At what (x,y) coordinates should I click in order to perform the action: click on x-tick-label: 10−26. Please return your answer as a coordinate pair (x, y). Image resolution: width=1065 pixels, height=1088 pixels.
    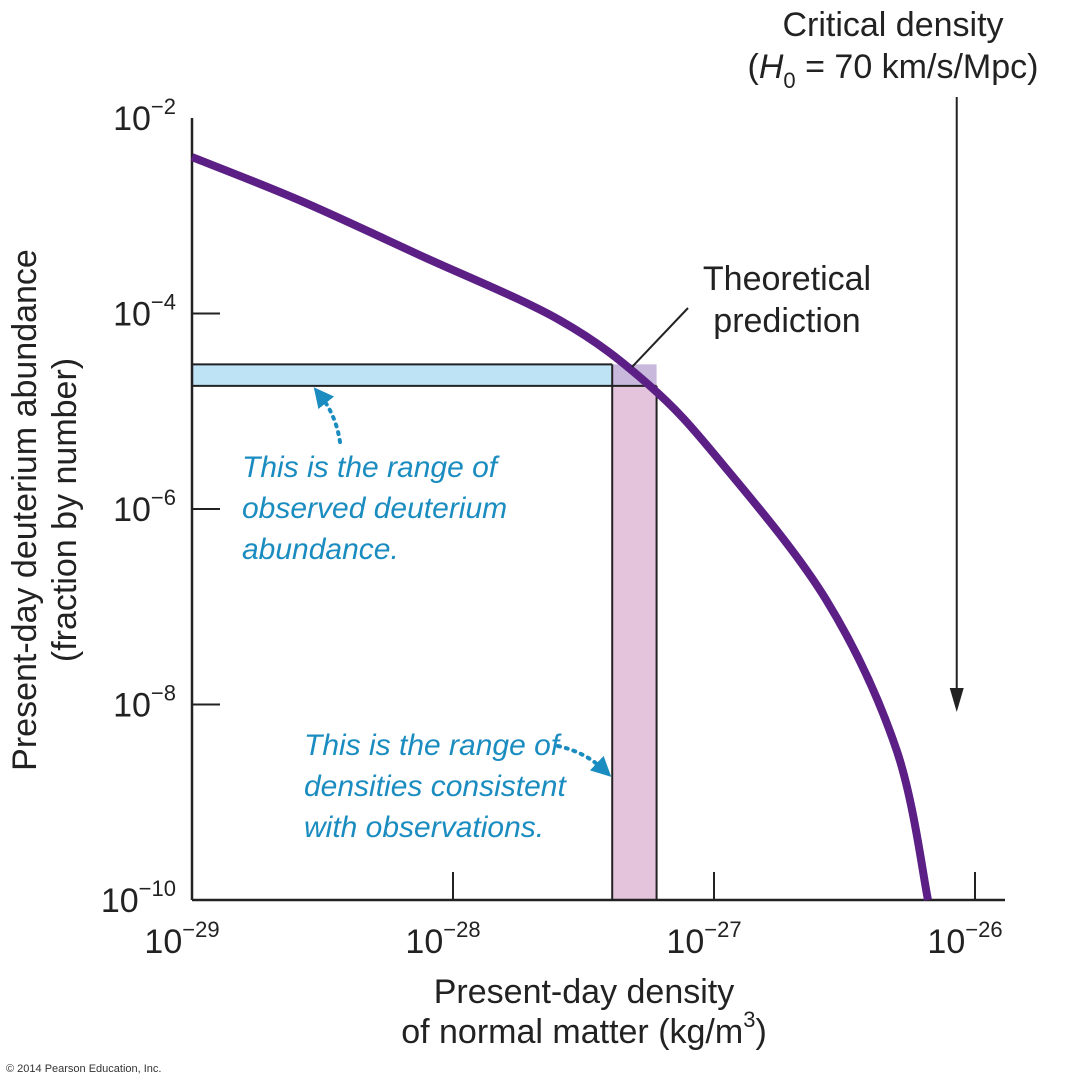
    Looking at the image, I should click on (964, 939).